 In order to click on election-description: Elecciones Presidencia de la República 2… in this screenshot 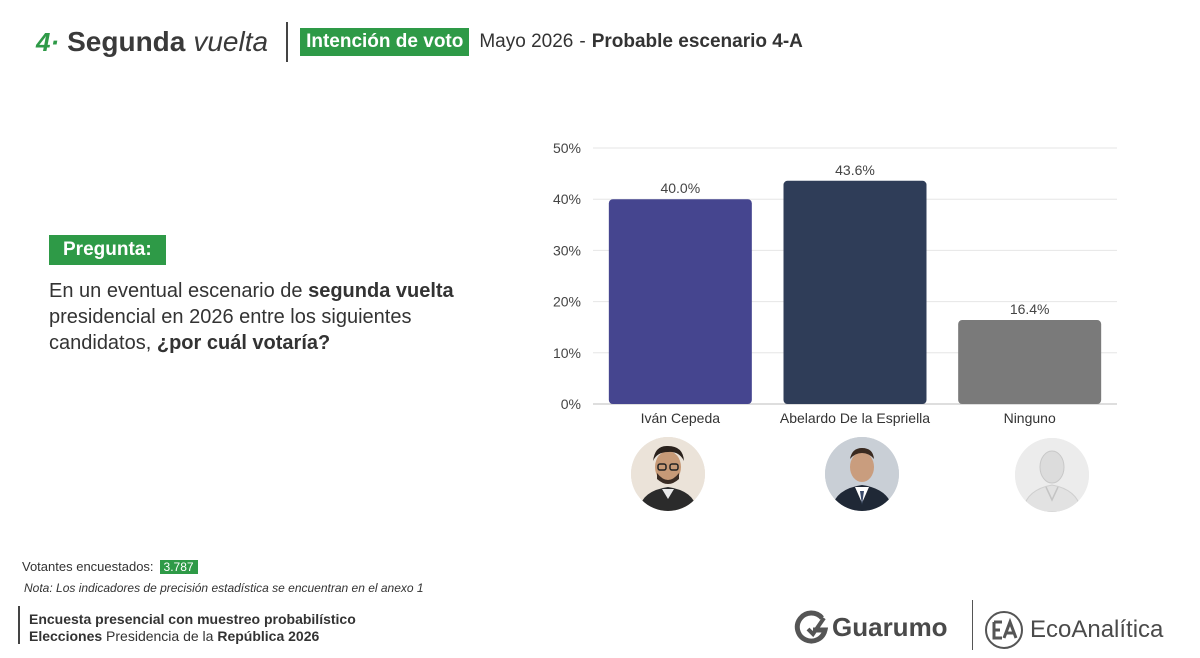, I will do `click(174, 636)`.